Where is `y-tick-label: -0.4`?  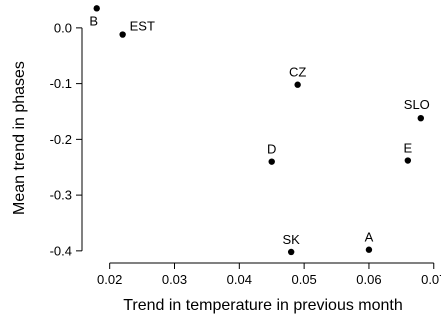
y-tick-label: -0.4 is located at coordinates (61, 250).